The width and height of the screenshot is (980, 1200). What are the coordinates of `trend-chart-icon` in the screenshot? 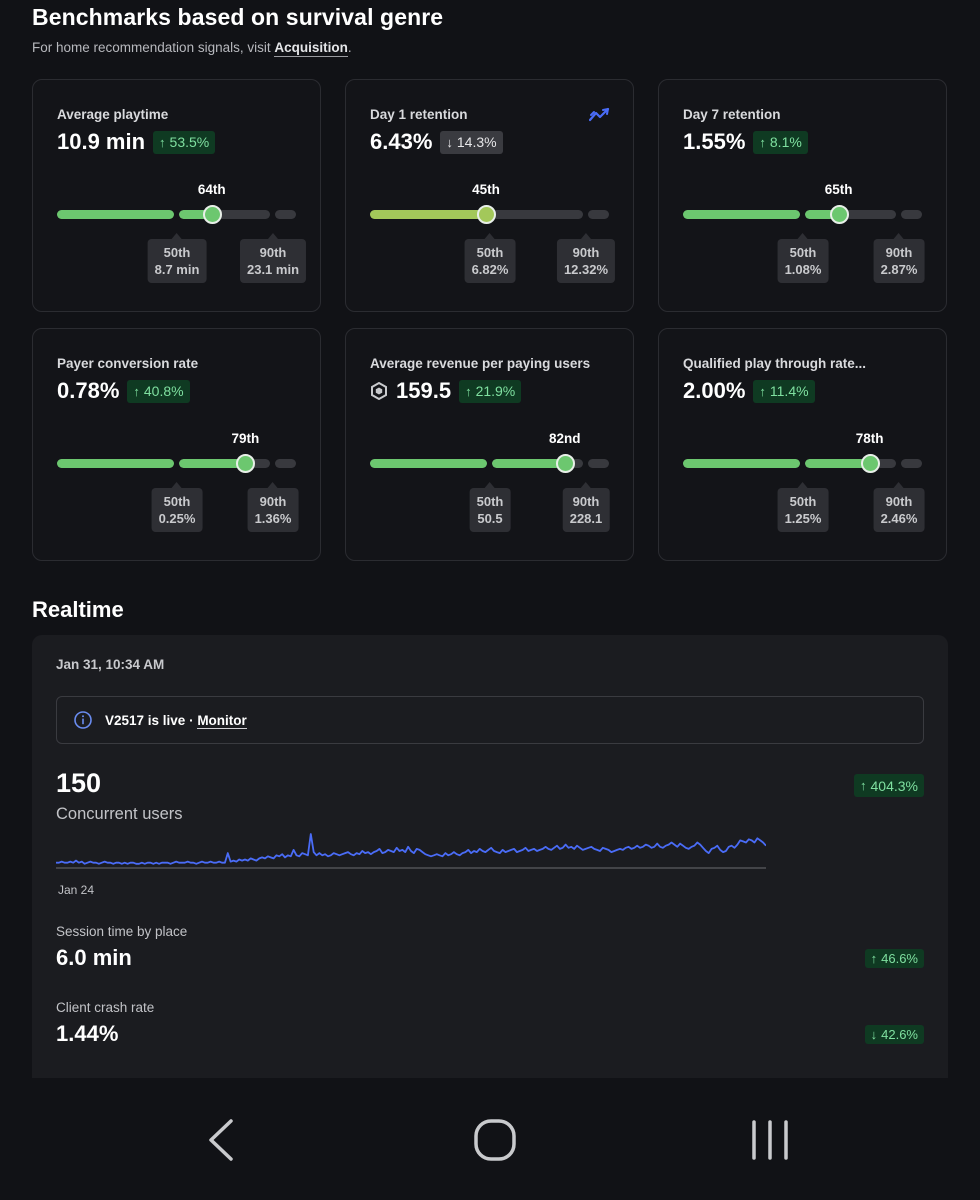 It's located at (600, 114).